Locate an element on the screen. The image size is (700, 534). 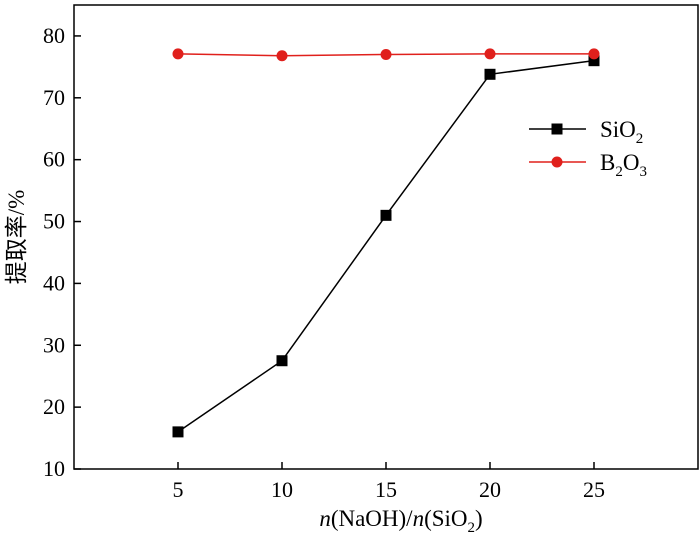
y-axis-title: 提取率/% is located at coordinates (16, 237).